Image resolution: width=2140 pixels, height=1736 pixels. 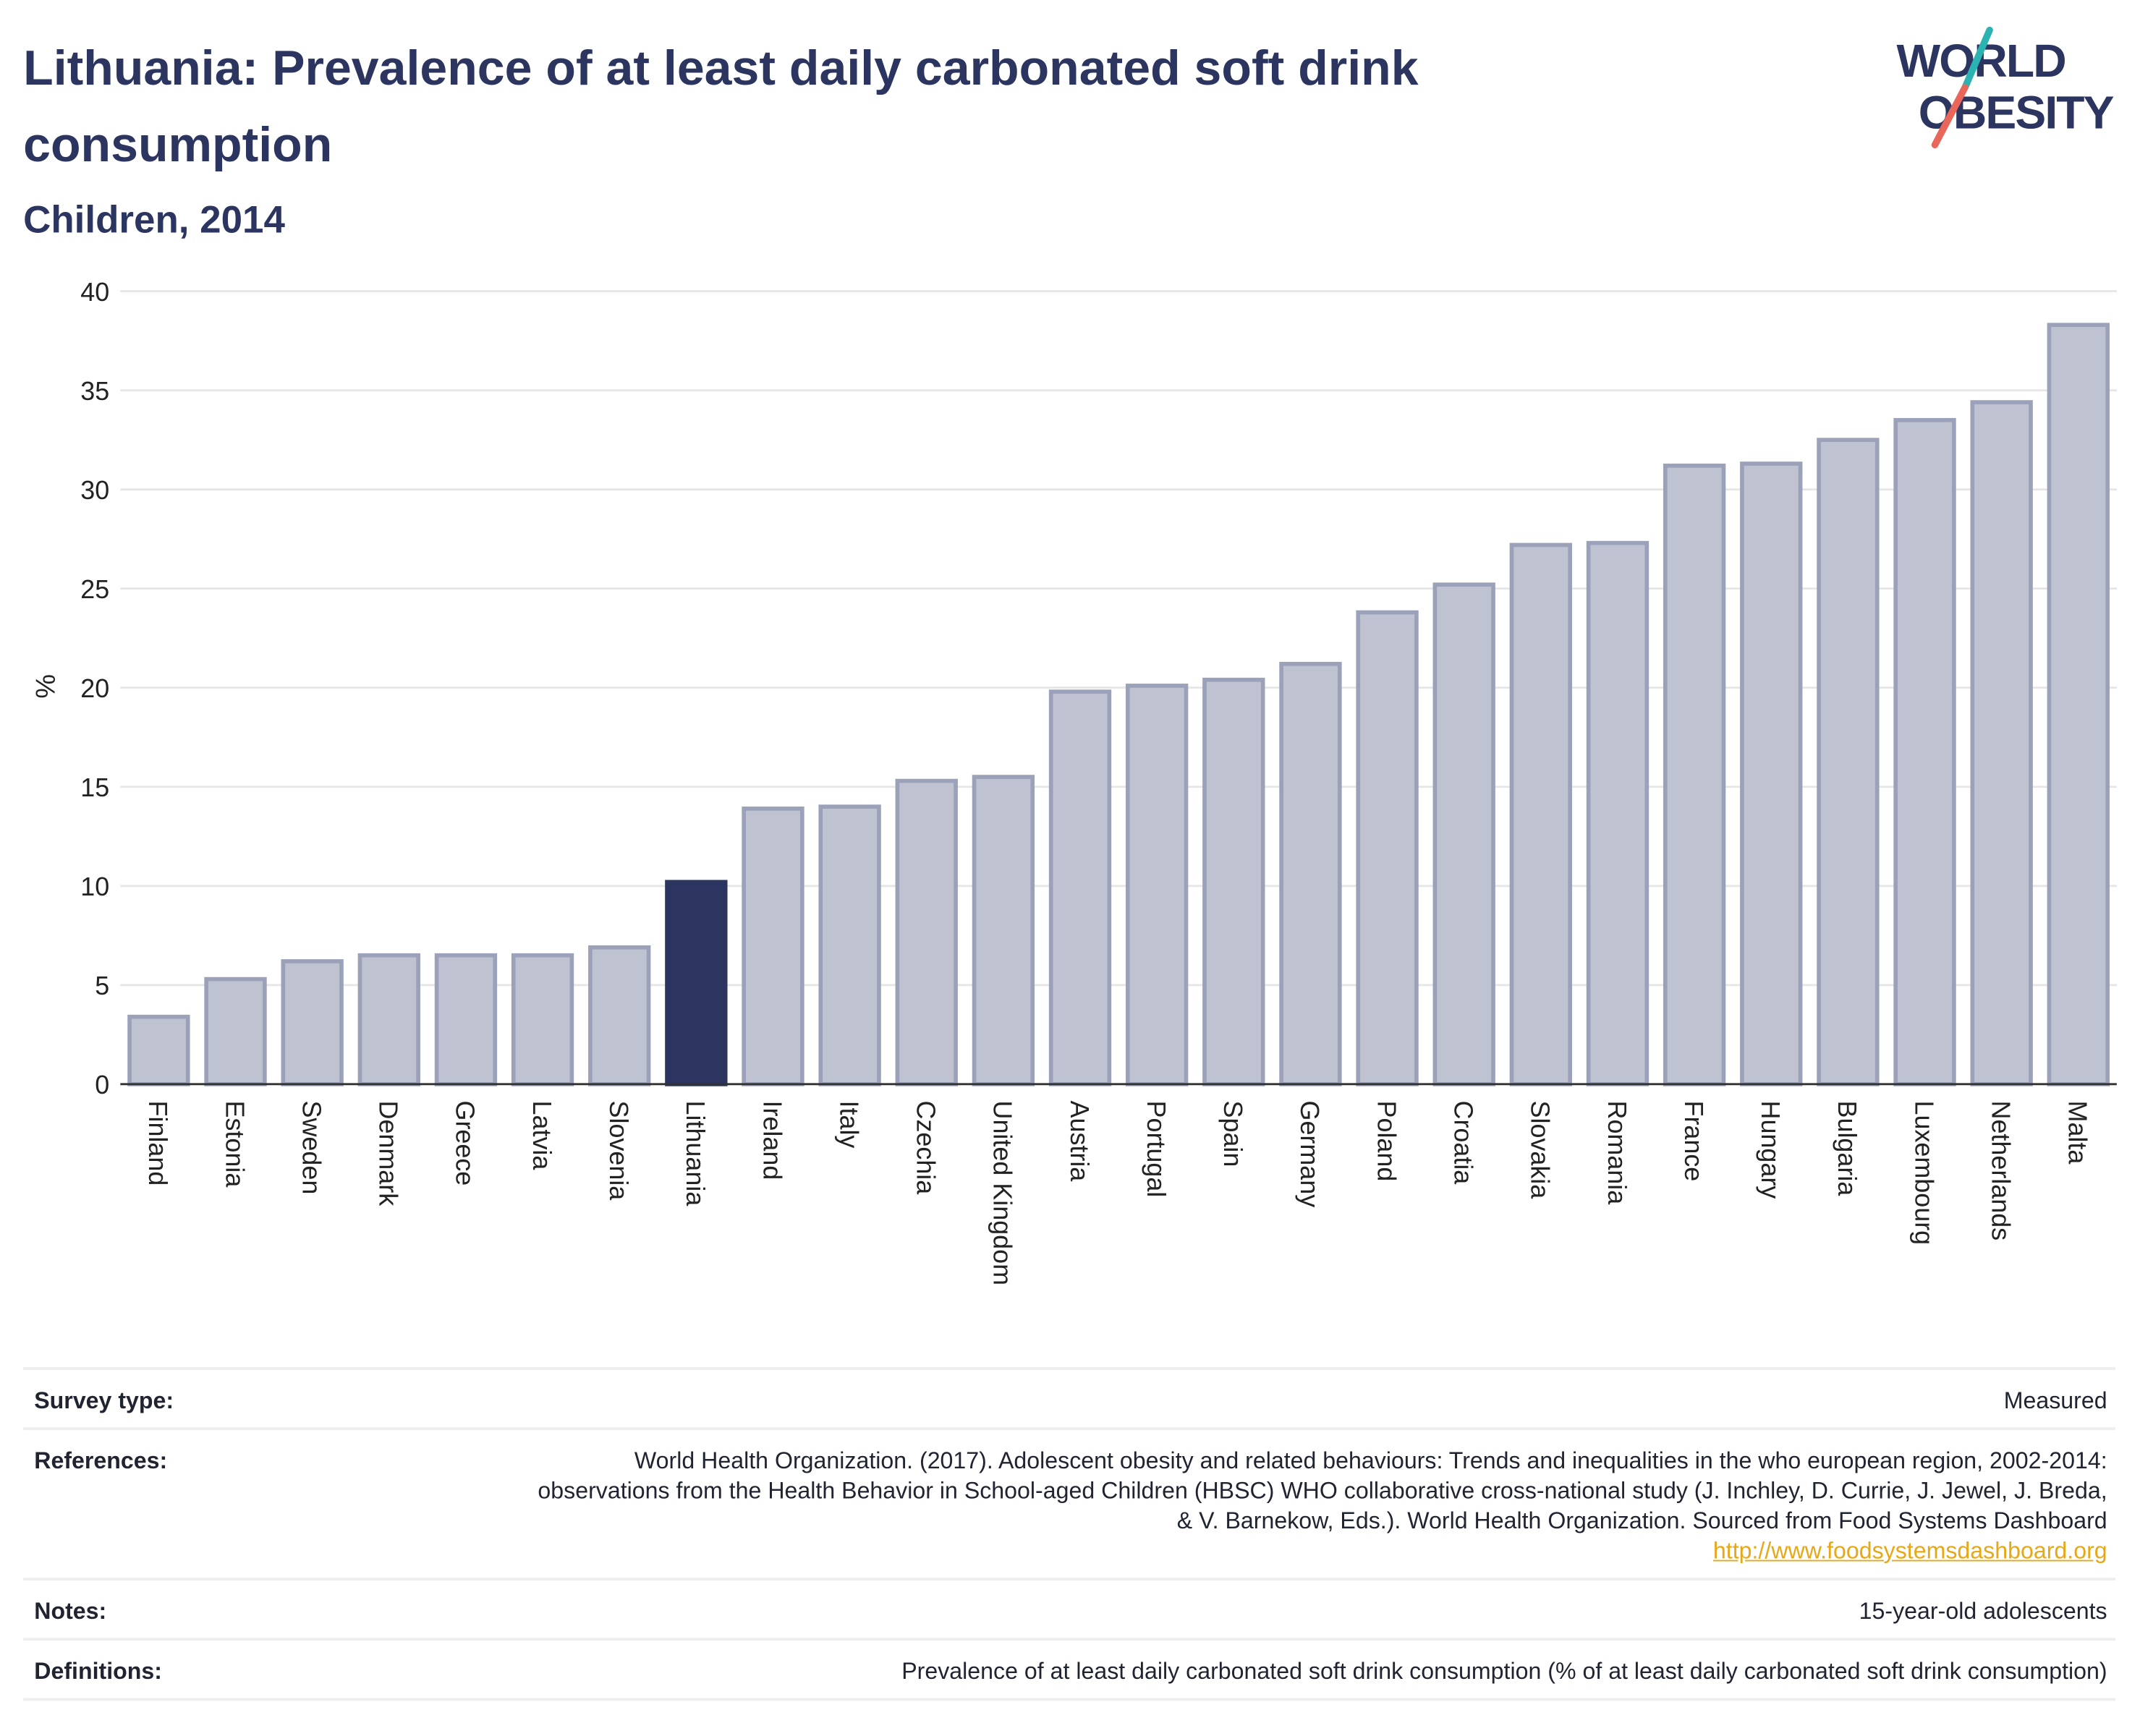 What do you see at coordinates (849, 945) in the screenshot?
I see `bar-italy` at bounding box center [849, 945].